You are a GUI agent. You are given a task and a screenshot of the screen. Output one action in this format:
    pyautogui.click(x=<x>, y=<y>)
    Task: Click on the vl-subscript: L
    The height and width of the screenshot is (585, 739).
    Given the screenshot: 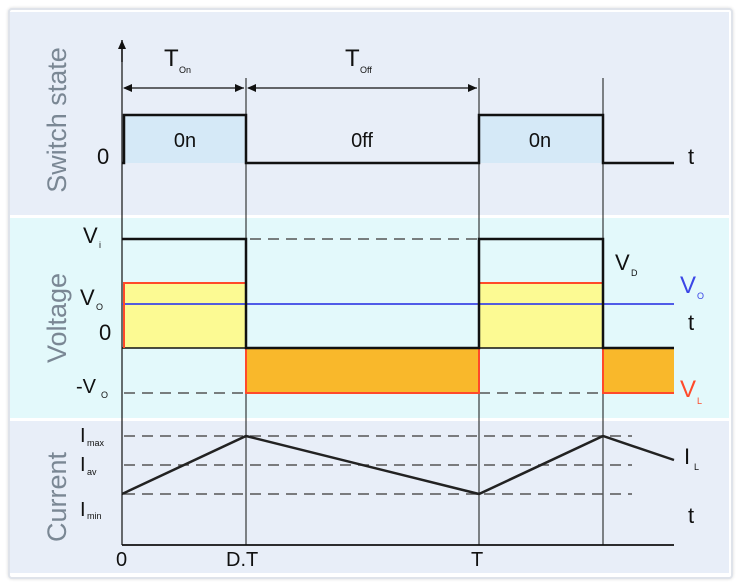 What is the action you would take?
    pyautogui.click(x=699, y=401)
    